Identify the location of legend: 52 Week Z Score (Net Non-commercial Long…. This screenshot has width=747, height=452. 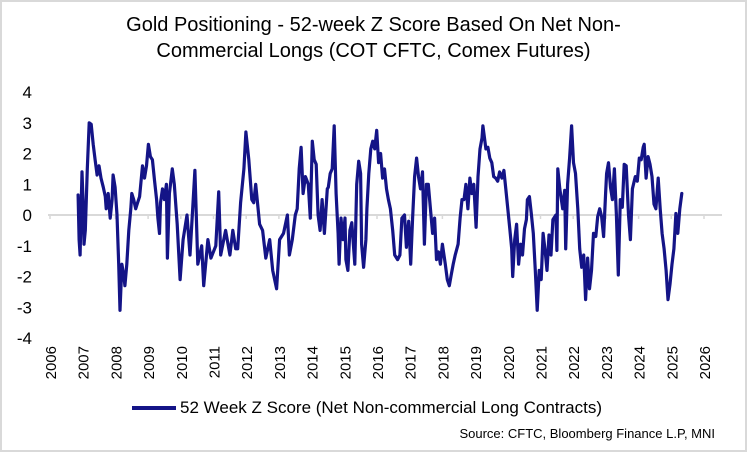
(367, 408).